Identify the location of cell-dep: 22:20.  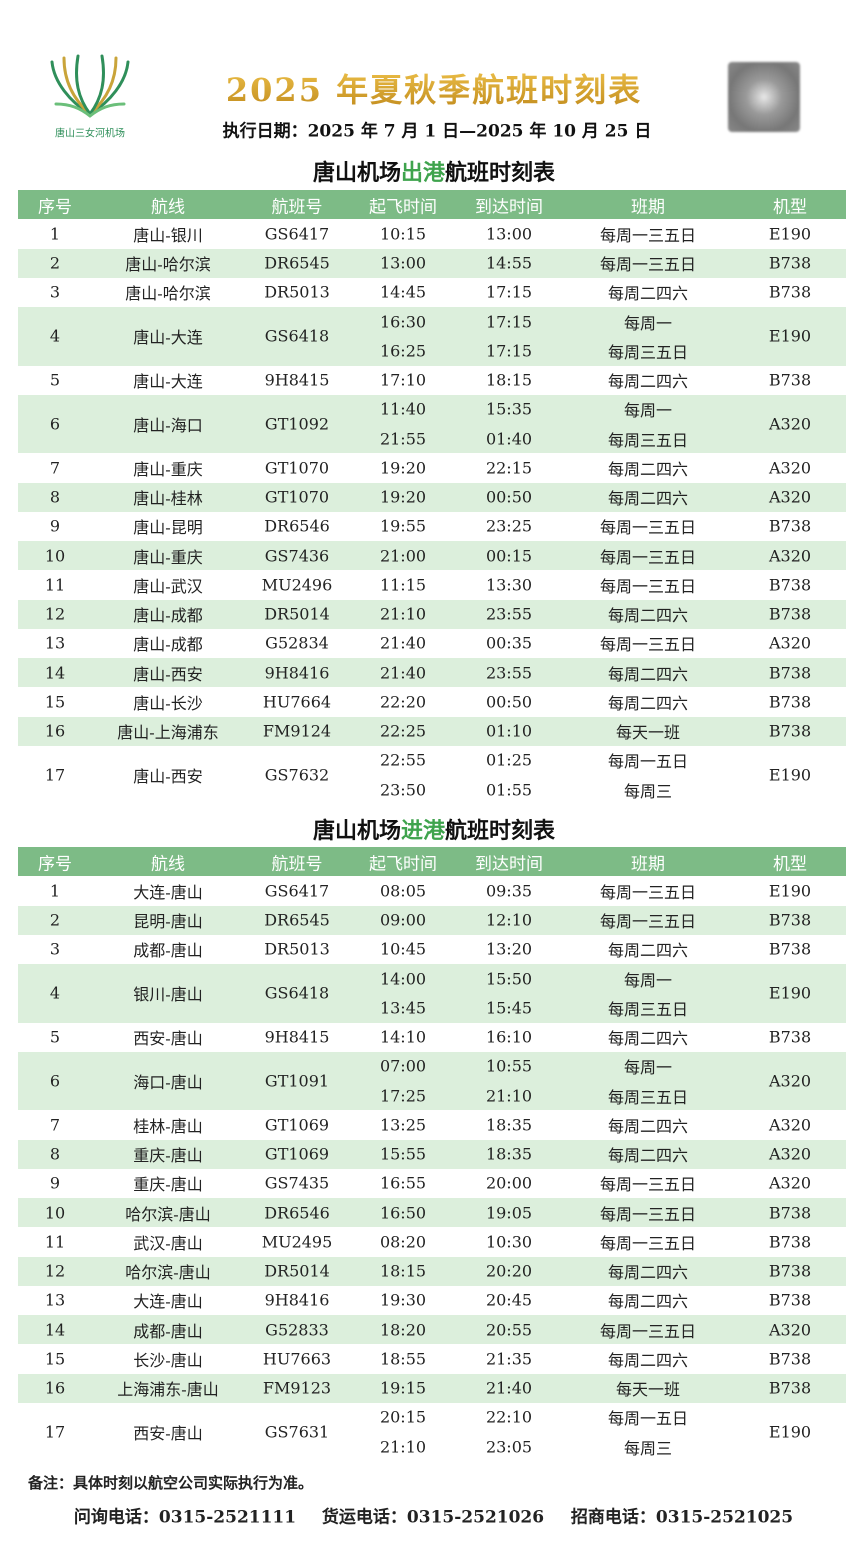
(403, 702).